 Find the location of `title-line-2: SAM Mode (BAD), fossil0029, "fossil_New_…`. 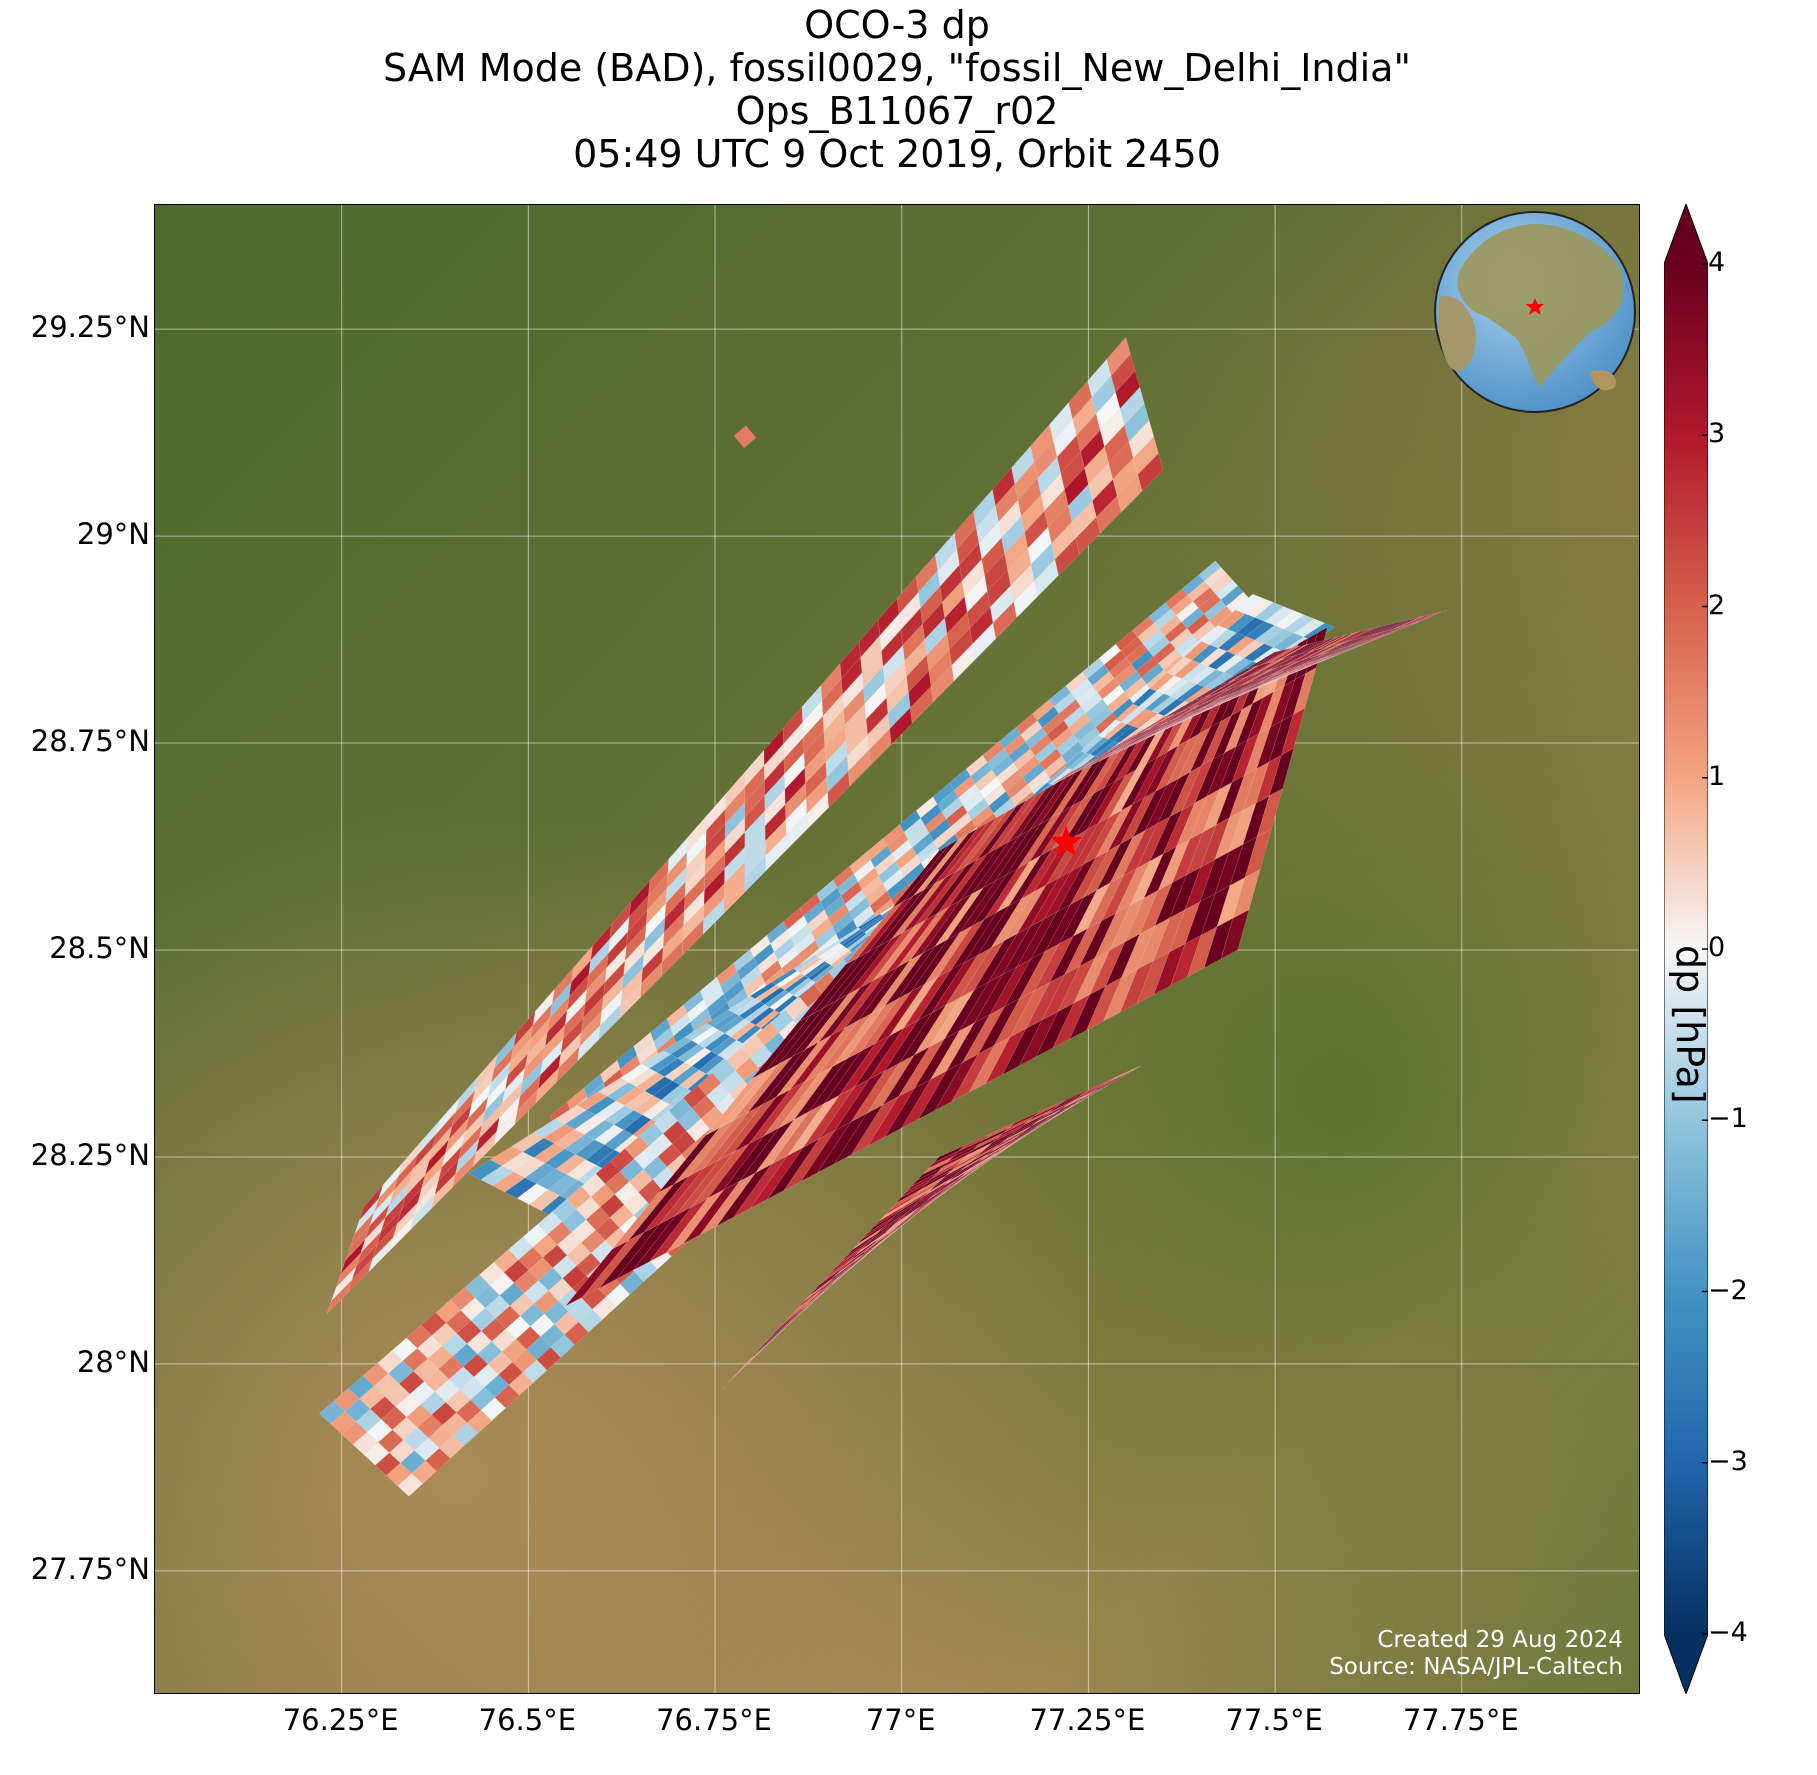

title-line-2: SAM Mode (BAD), fossil0029, "fossil_New_… is located at coordinates (897, 68).